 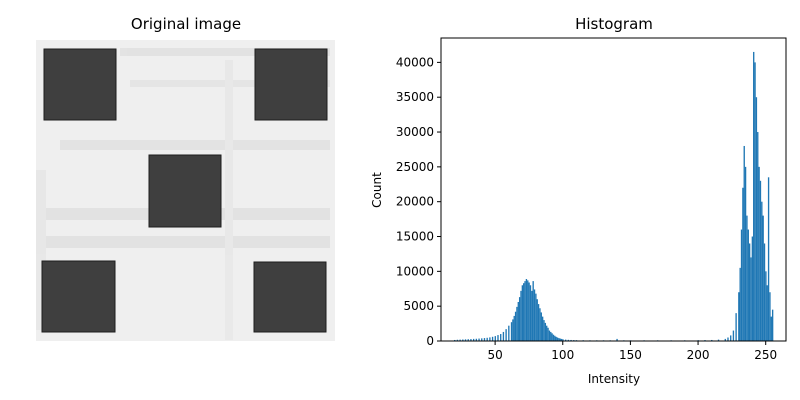 I want to click on x-tick-label: 150, so click(x=630, y=355).